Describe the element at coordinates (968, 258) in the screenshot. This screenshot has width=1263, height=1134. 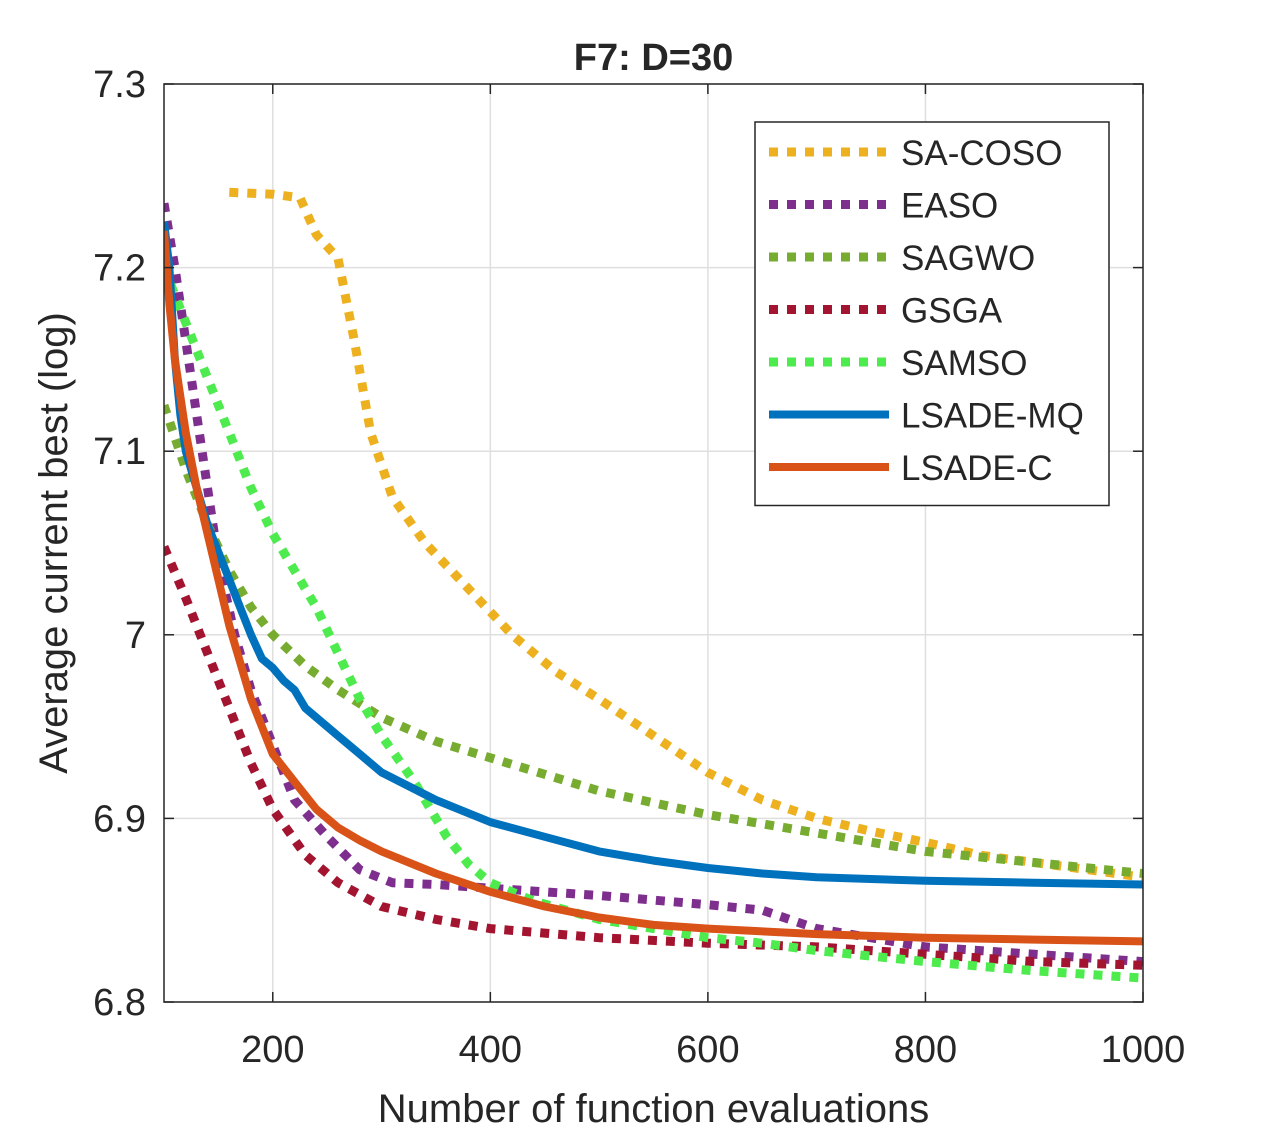
I see `legend-label-sagwo: SAGWO` at that location.